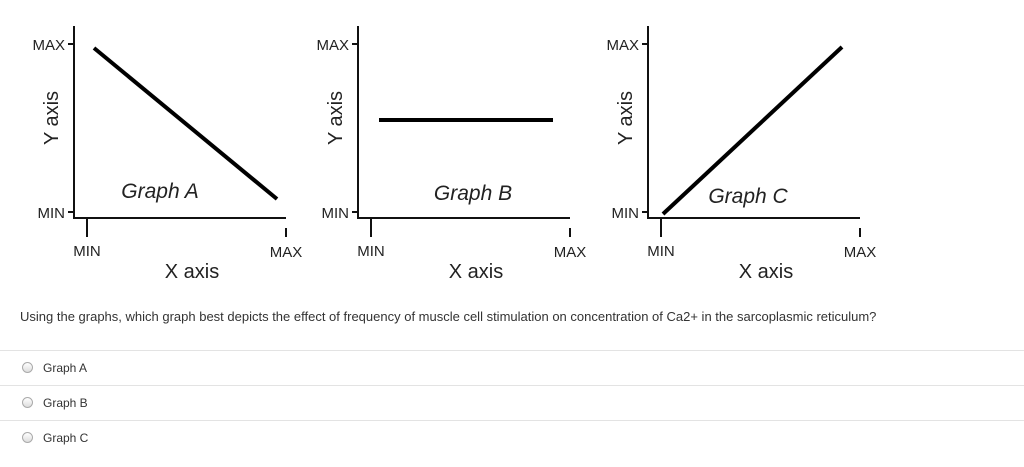 This screenshot has height=467, width=1024. Describe the element at coordinates (512, 438) in the screenshot. I see `option: Graph C` at that location.